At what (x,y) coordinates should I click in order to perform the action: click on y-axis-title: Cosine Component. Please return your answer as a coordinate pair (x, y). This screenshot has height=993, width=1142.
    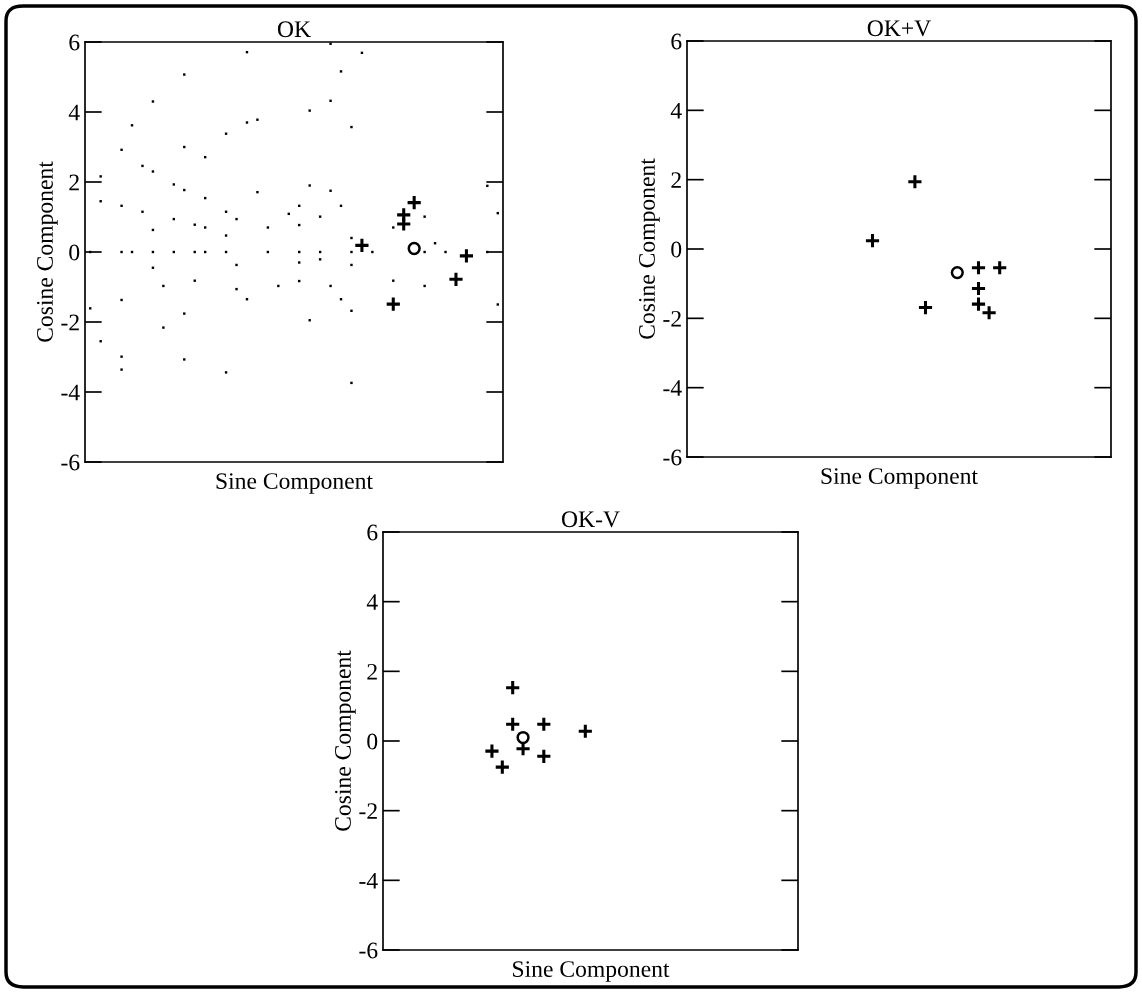
    Looking at the image, I should click on (649, 248).